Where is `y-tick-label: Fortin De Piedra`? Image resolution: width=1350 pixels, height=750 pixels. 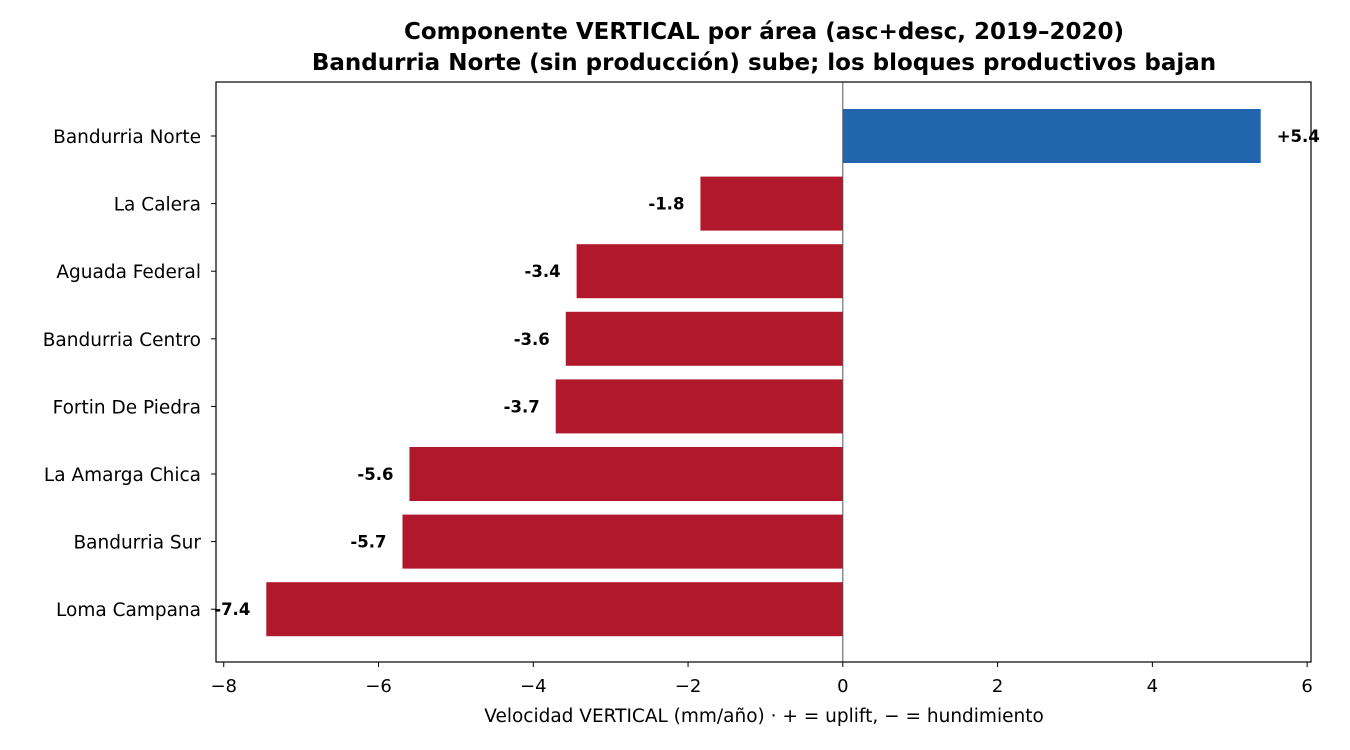 y-tick-label: Fortin De Piedra is located at coordinates (127, 407).